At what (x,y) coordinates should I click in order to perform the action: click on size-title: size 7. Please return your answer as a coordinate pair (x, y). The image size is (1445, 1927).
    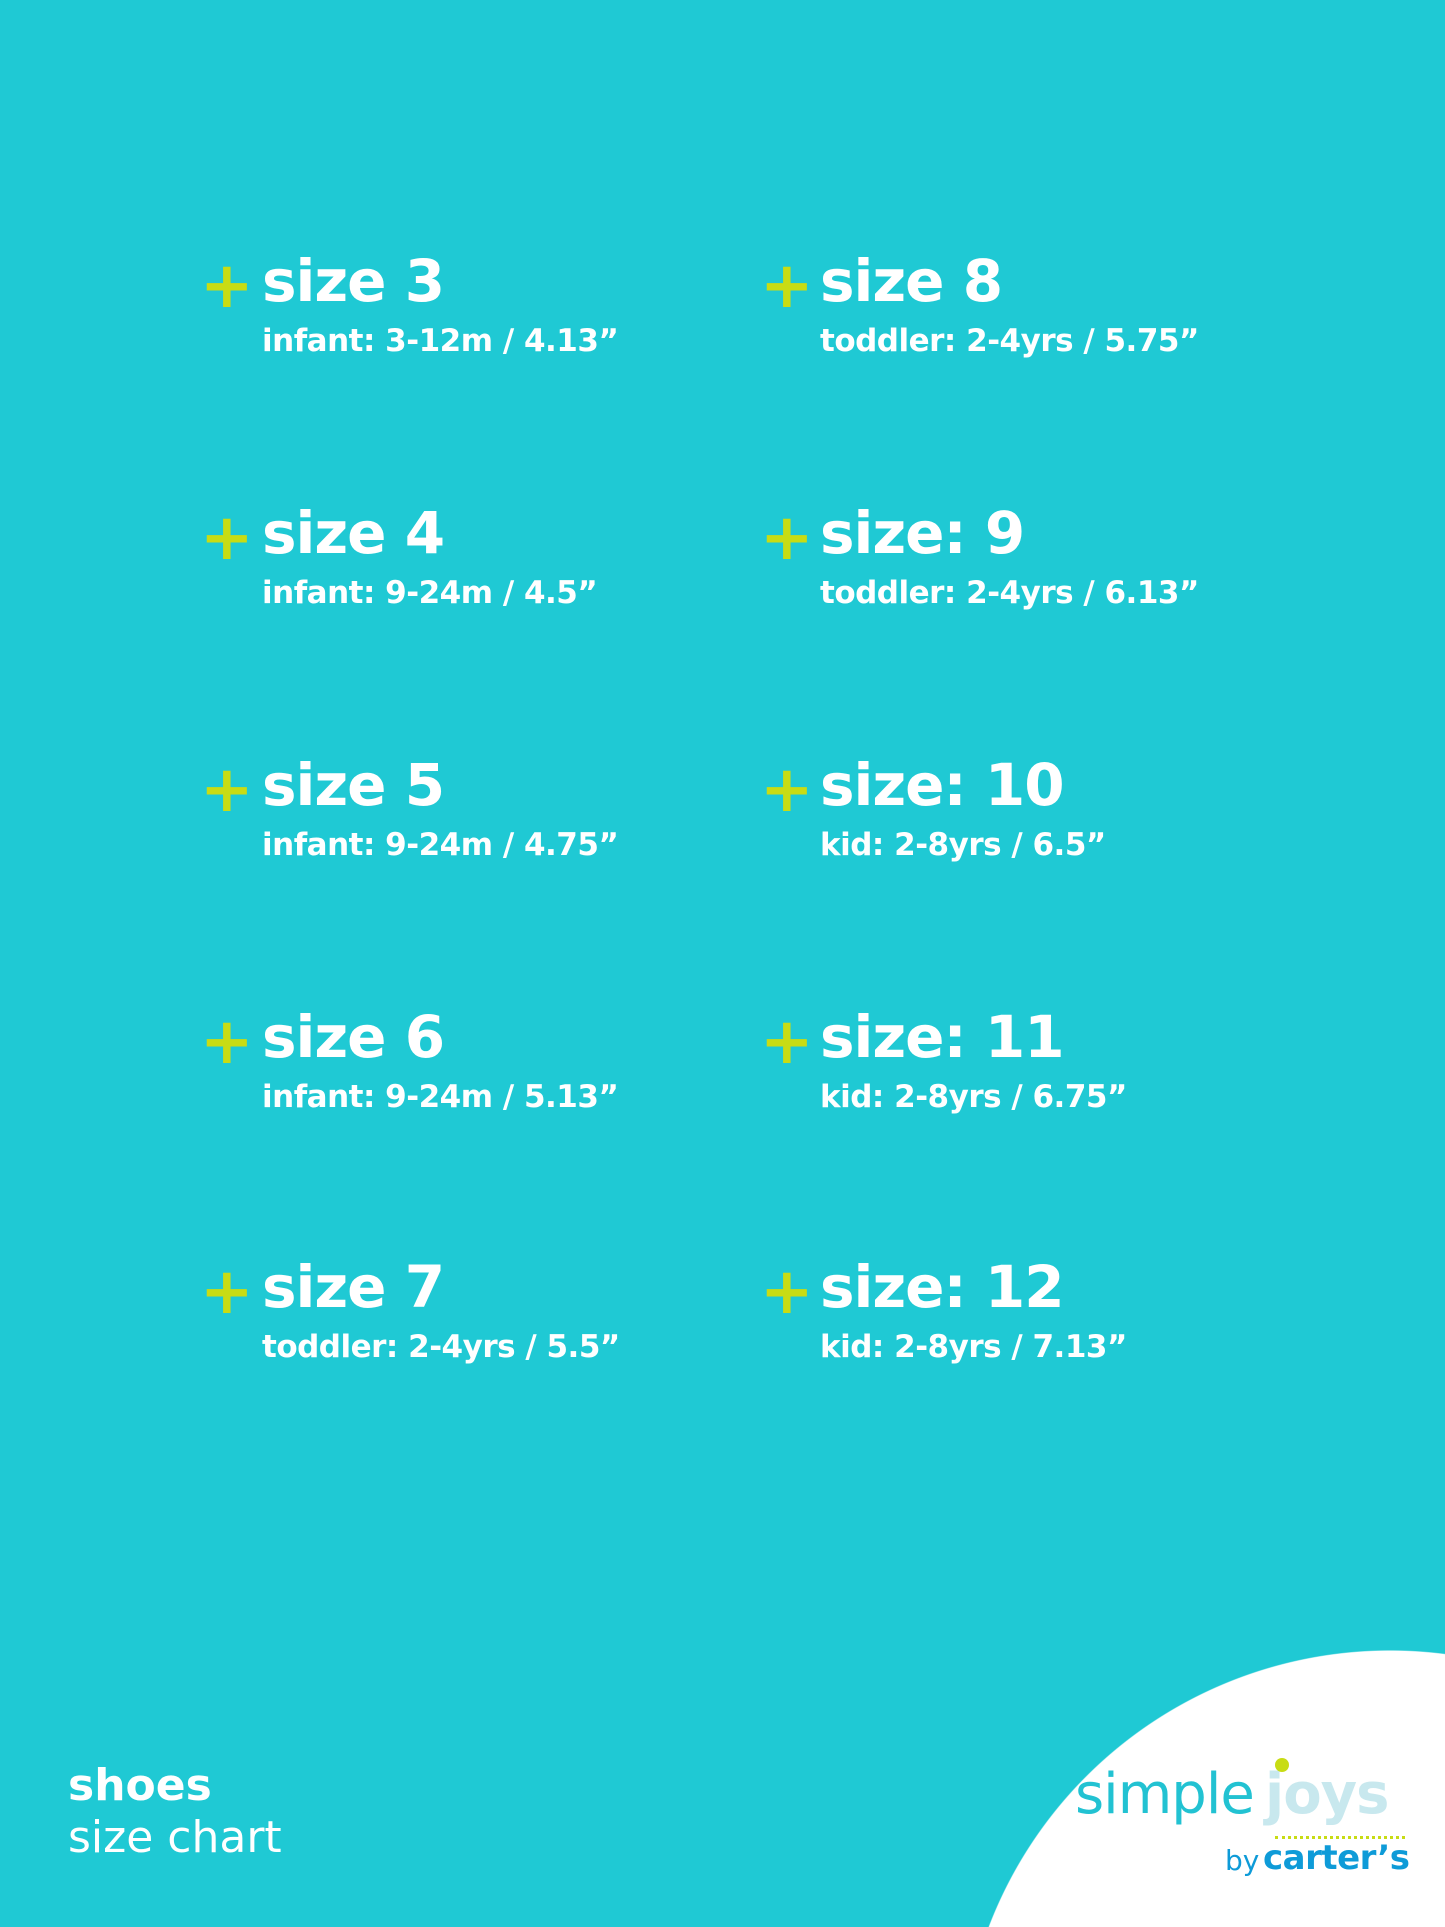
    Looking at the image, I should click on (353, 1287).